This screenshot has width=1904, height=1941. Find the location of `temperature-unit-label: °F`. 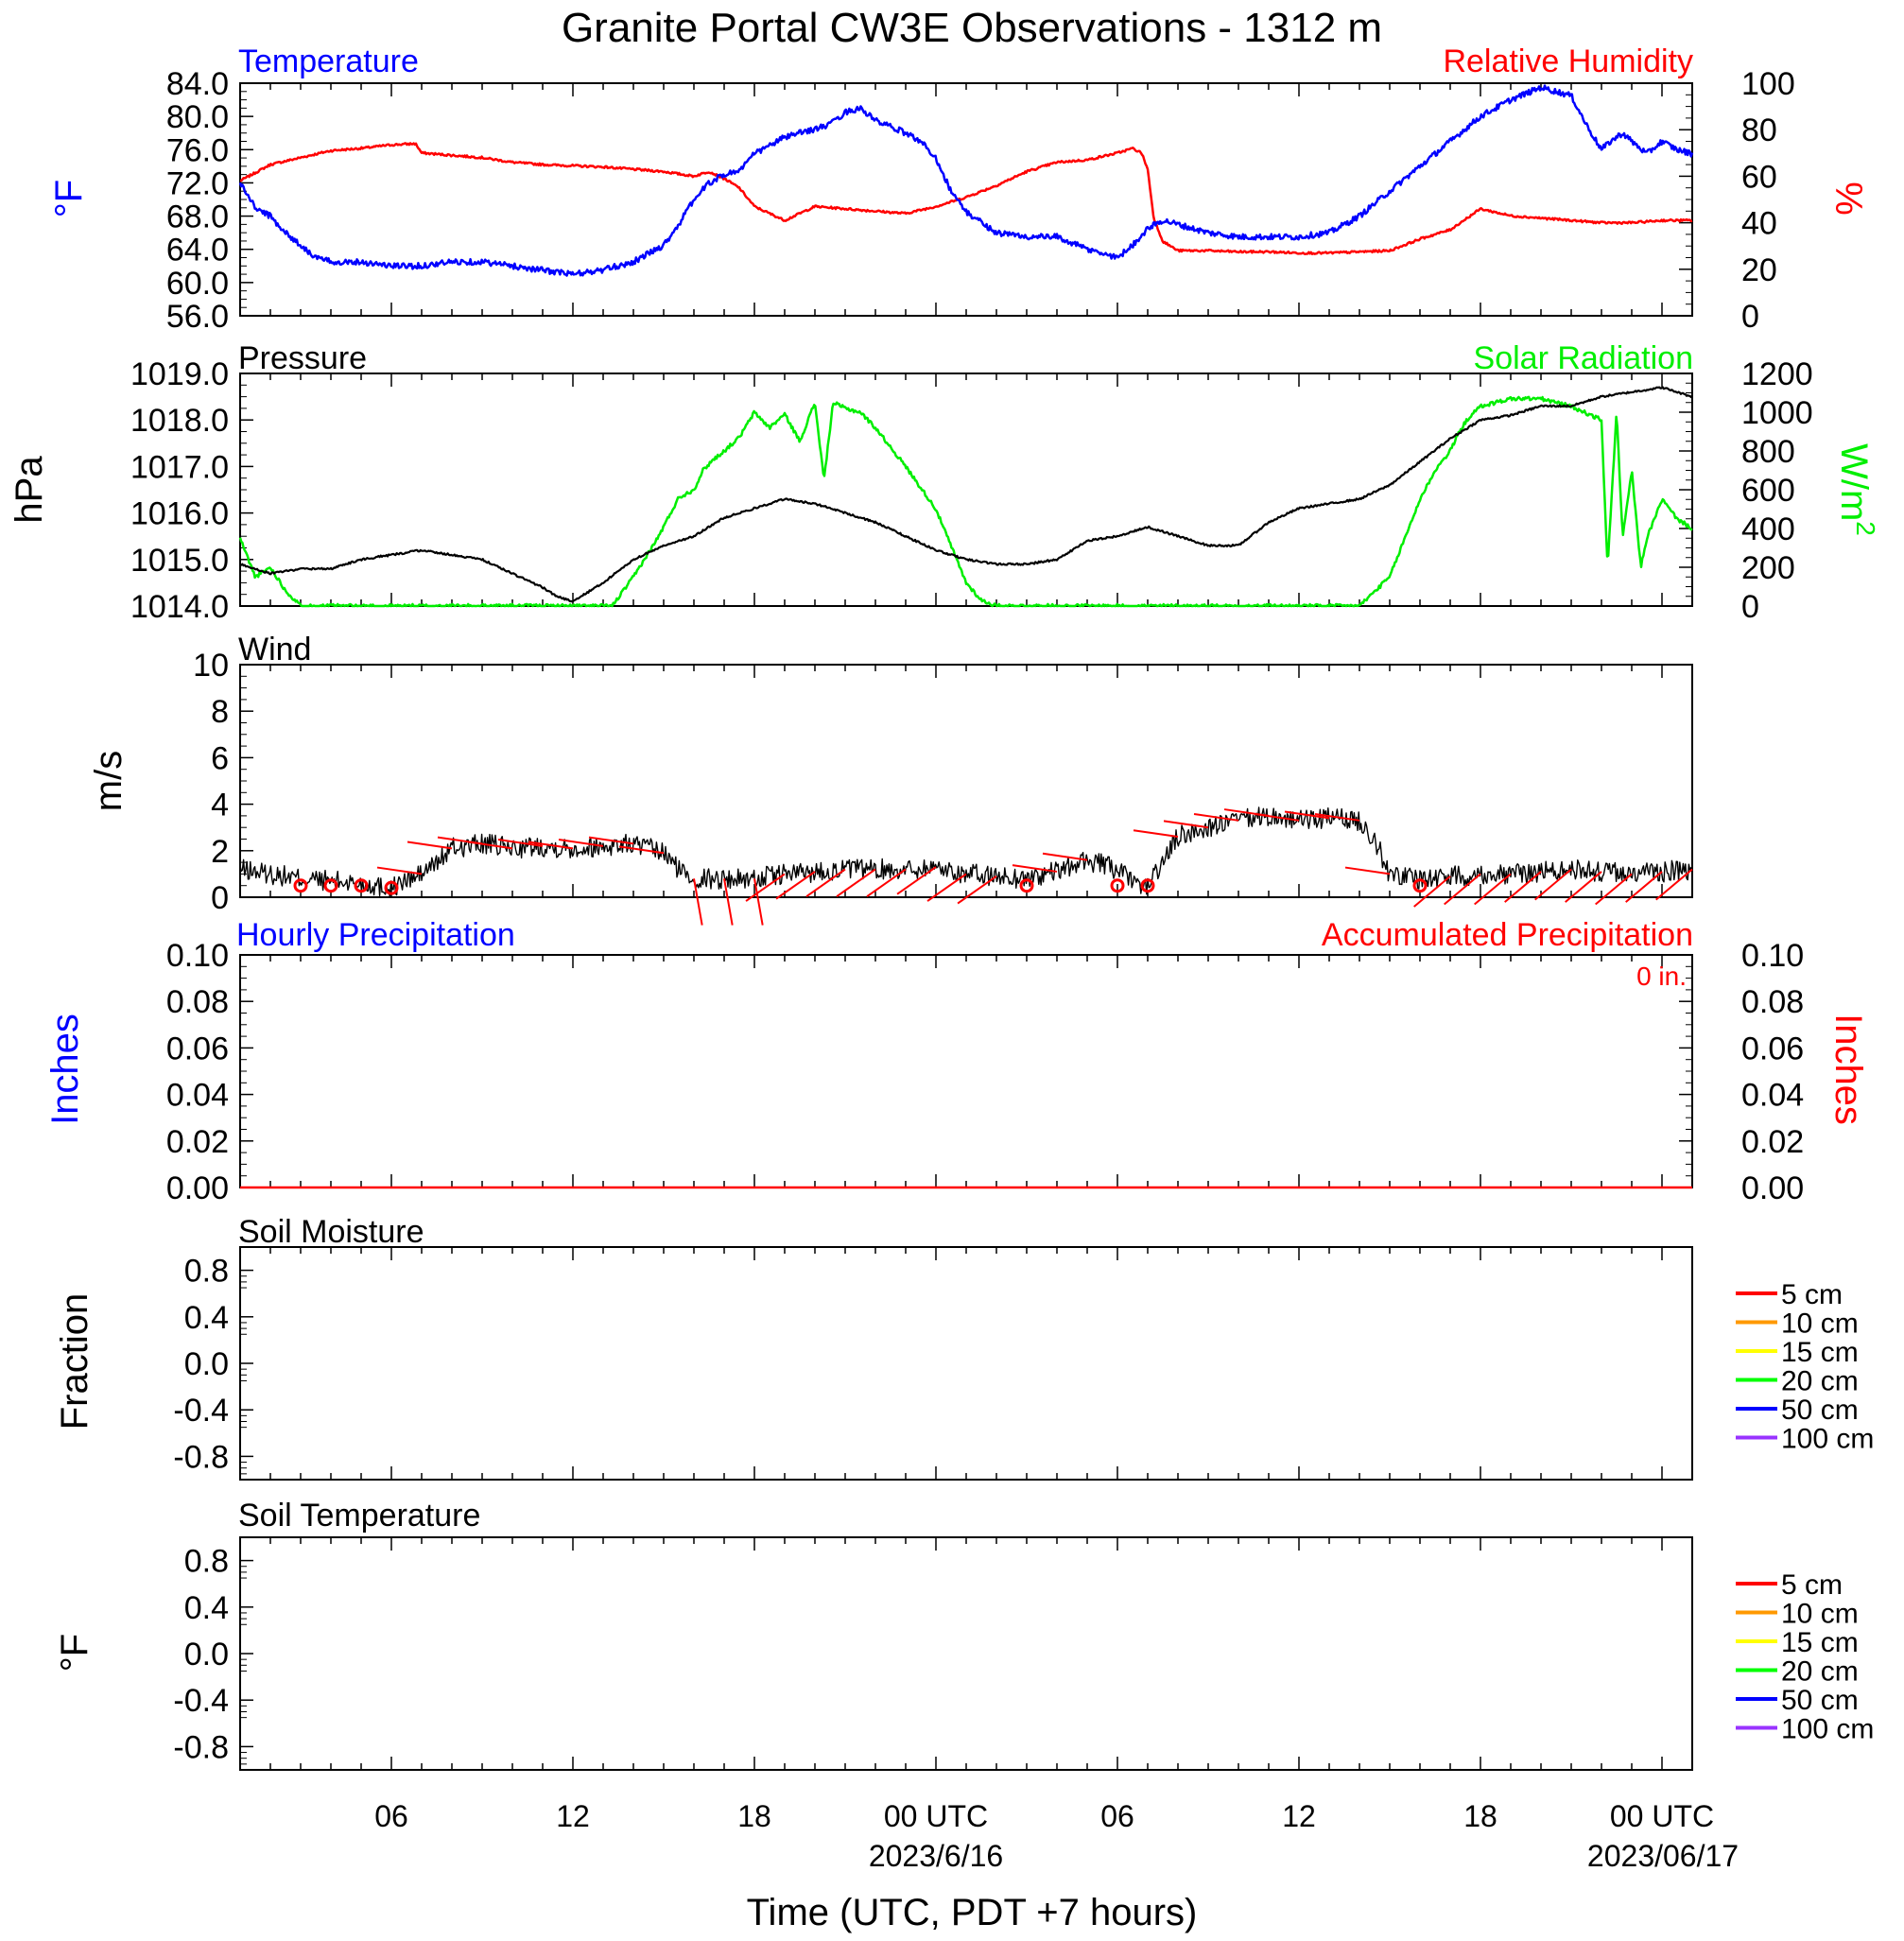

temperature-unit-label: °F is located at coordinates (69, 199).